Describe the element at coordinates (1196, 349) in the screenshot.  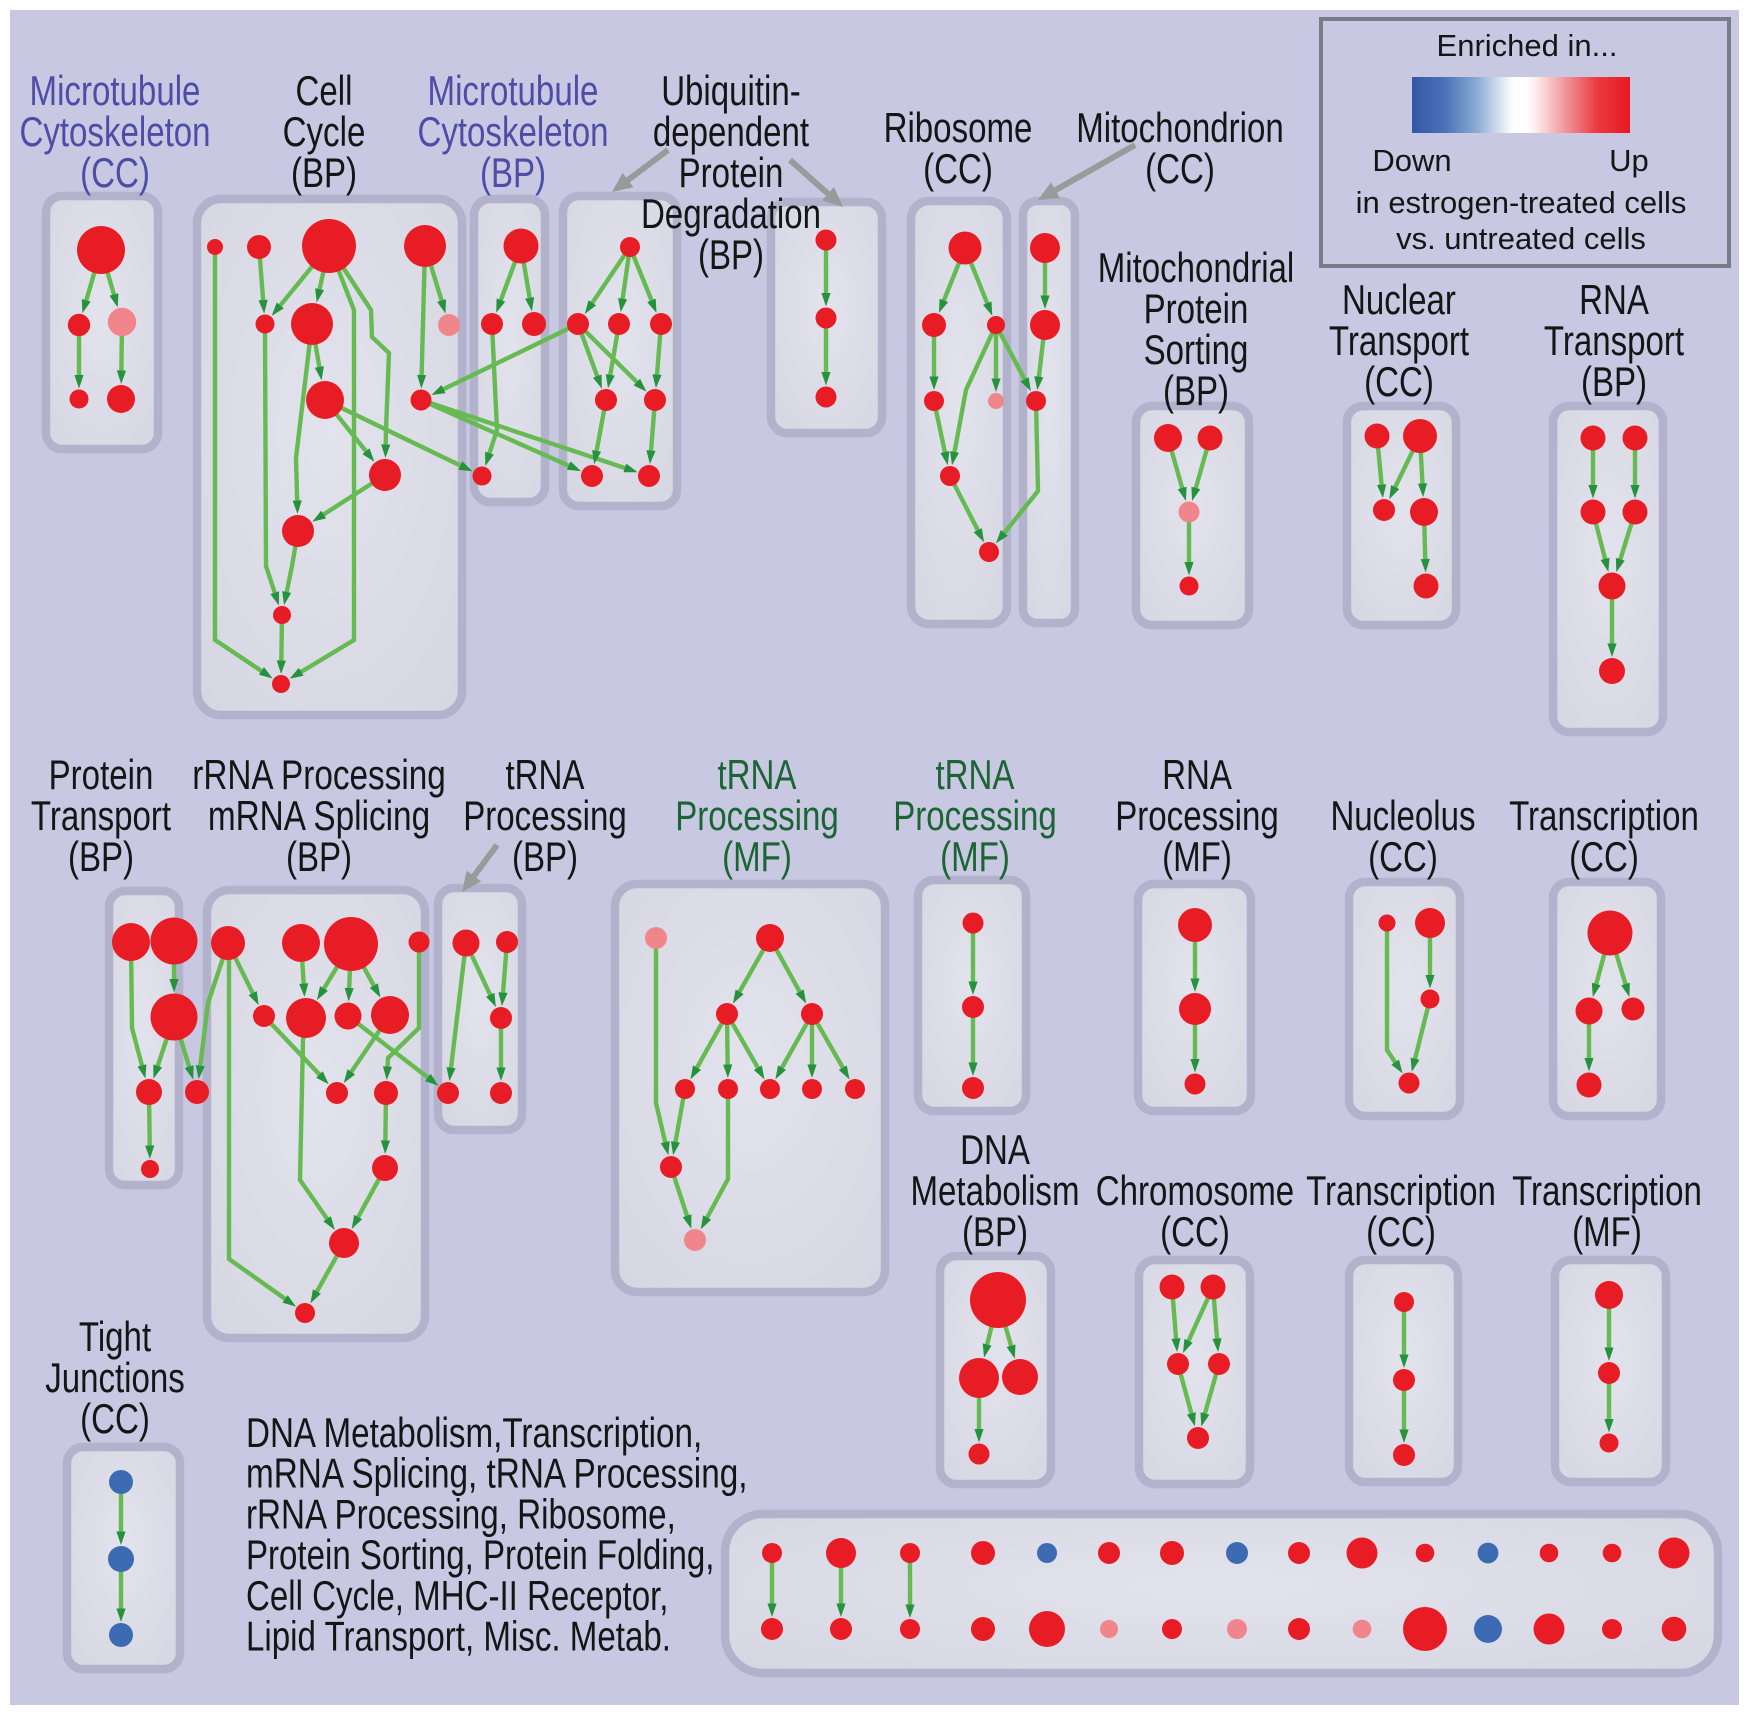
I see `svg-text: Sorting` at that location.